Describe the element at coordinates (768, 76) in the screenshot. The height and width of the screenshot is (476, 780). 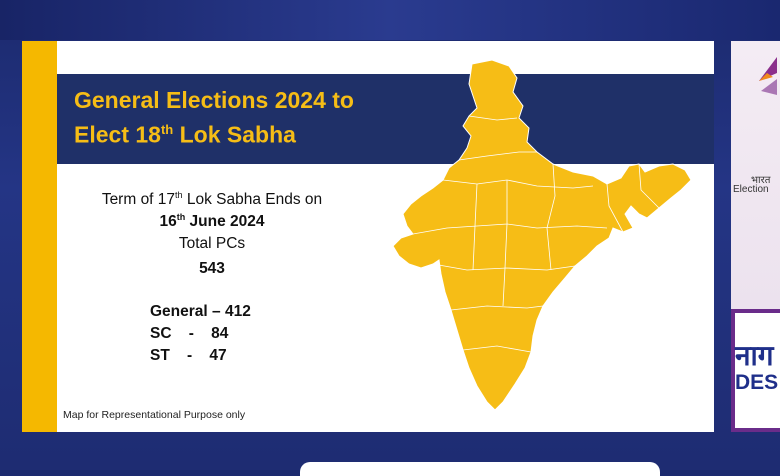
I see `eci-logo-icon` at that location.